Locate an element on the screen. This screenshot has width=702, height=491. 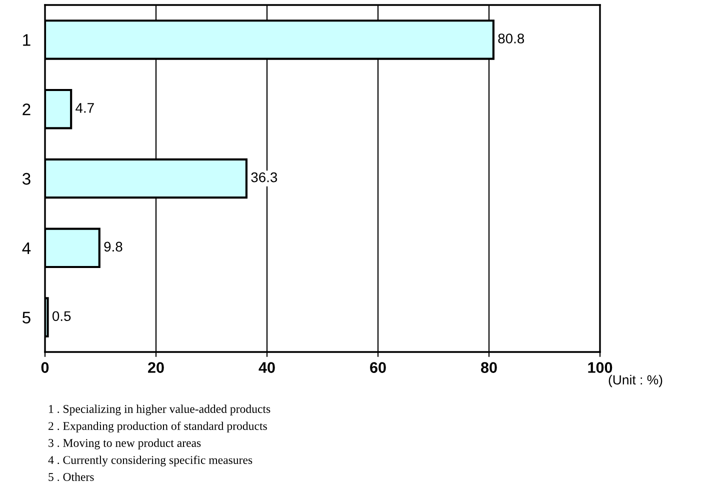
x-tick-label: 40 is located at coordinates (266, 367).